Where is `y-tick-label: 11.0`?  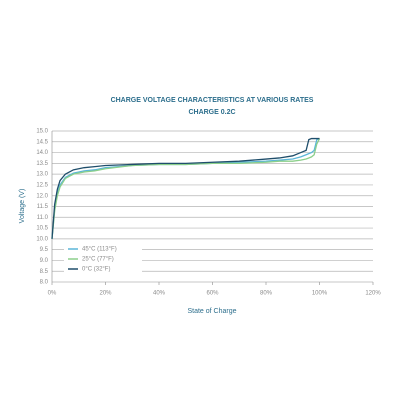 y-tick-label: 11.0 is located at coordinates (43, 218).